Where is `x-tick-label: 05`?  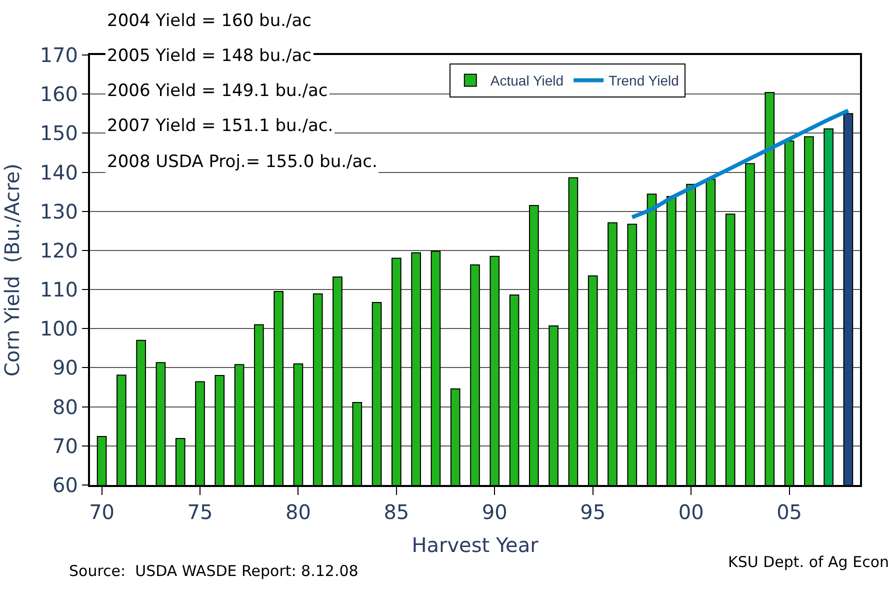
x-tick-label: 05 is located at coordinates (789, 512).